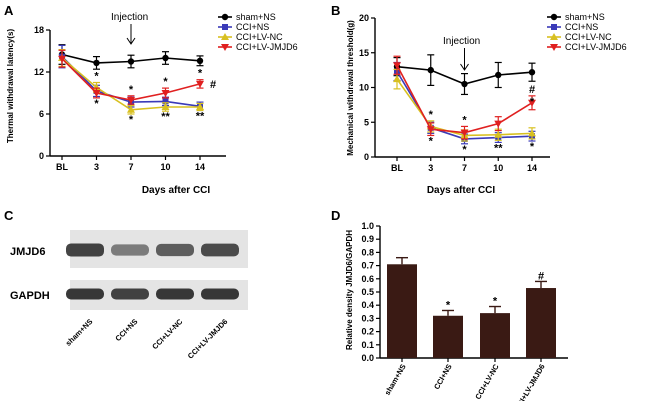 The image size is (647, 406). I want to click on panel-a-xtick-label: 14, so click(200, 167).